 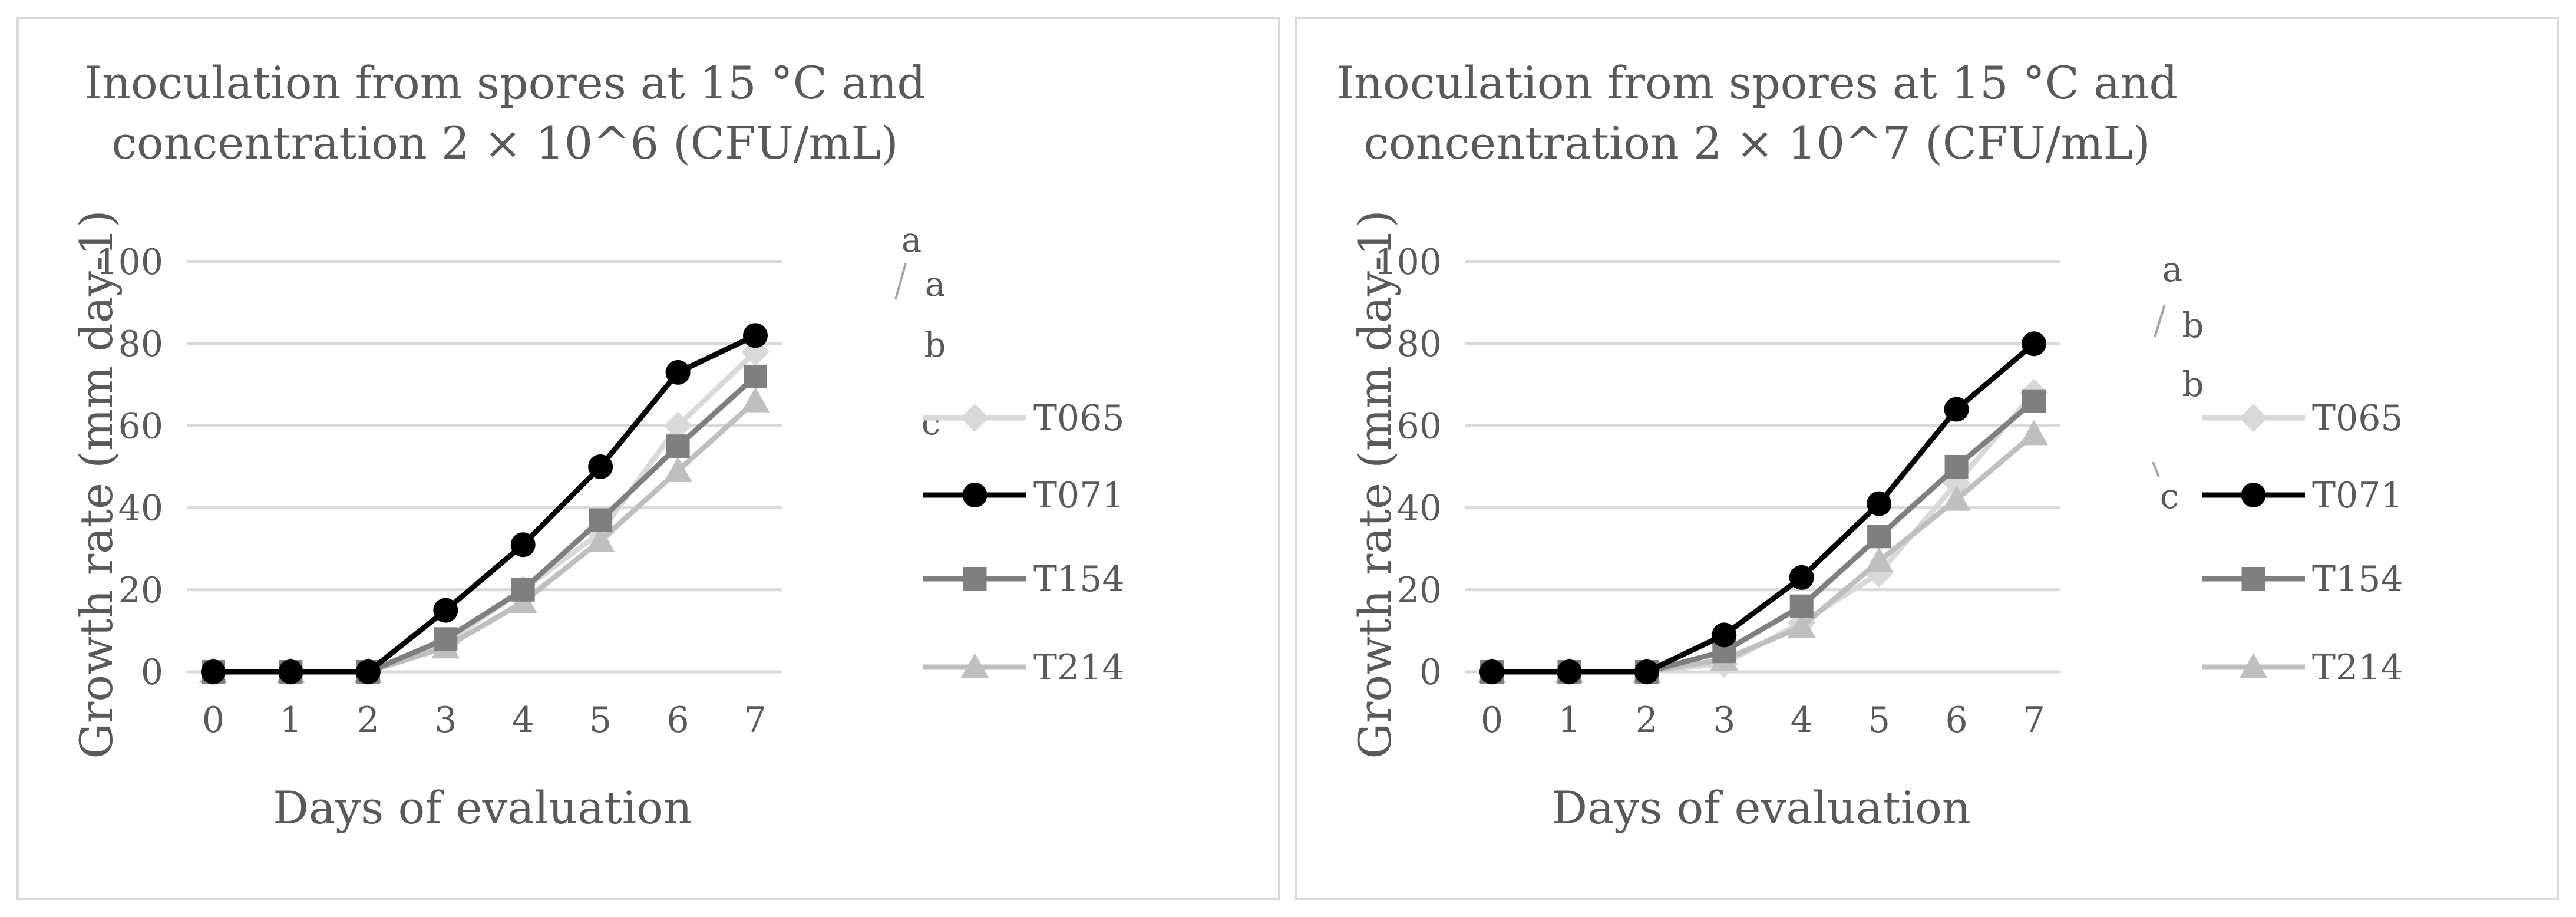 What do you see at coordinates (1761, 807) in the screenshot?
I see `x-axis-label: Days of evaluation` at bounding box center [1761, 807].